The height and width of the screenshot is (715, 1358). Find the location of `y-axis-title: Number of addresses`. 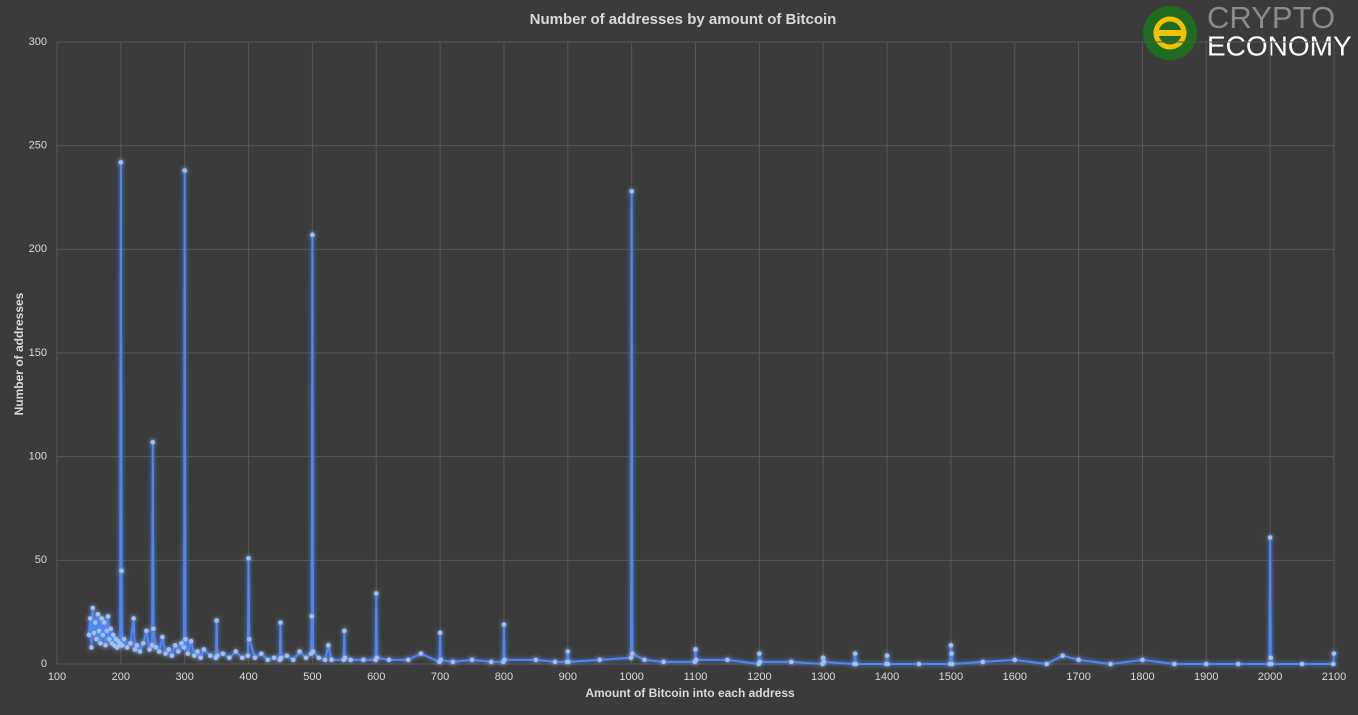

y-axis-title: Number of addresses is located at coordinates (19, 353).